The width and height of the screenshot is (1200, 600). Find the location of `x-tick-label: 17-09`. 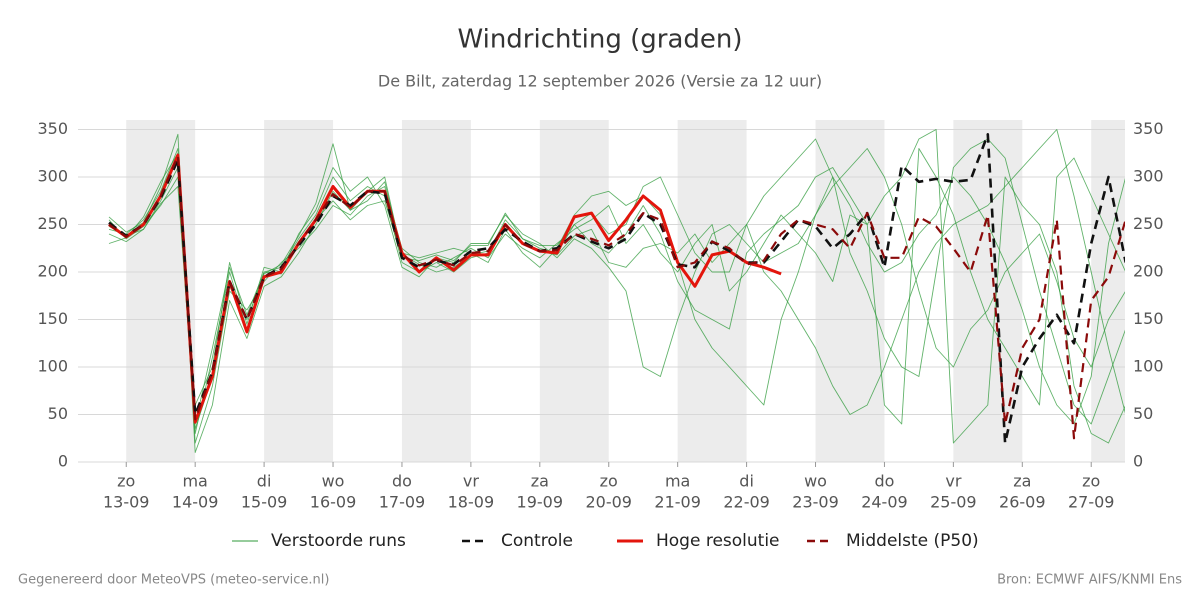

x-tick-label: 17-09 is located at coordinates (402, 502).